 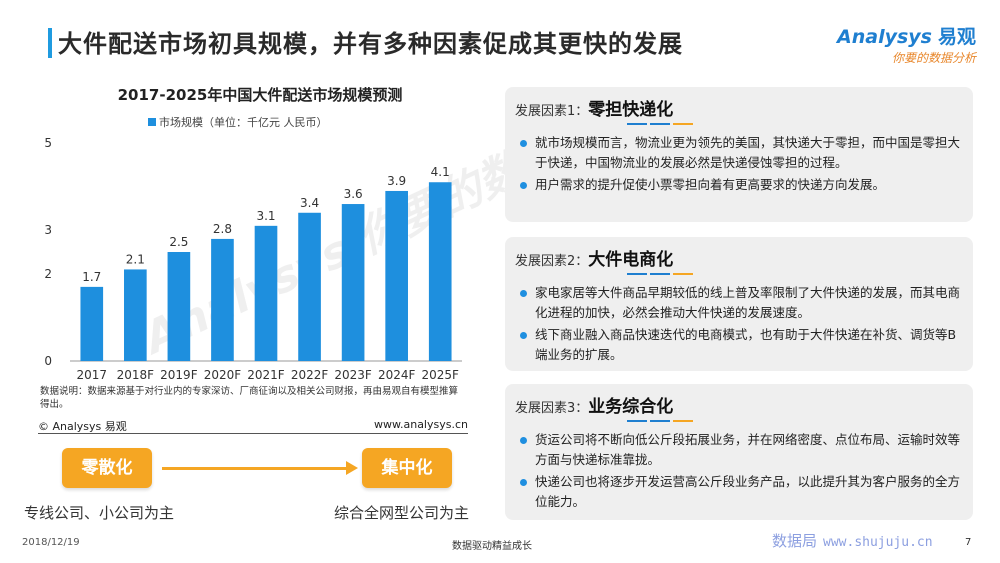 I want to click on list-item: 快递公司也将逐步开发运营高公斤段业务产品，以此提升其为客户服务的全方位能力。, so click(x=739, y=492).